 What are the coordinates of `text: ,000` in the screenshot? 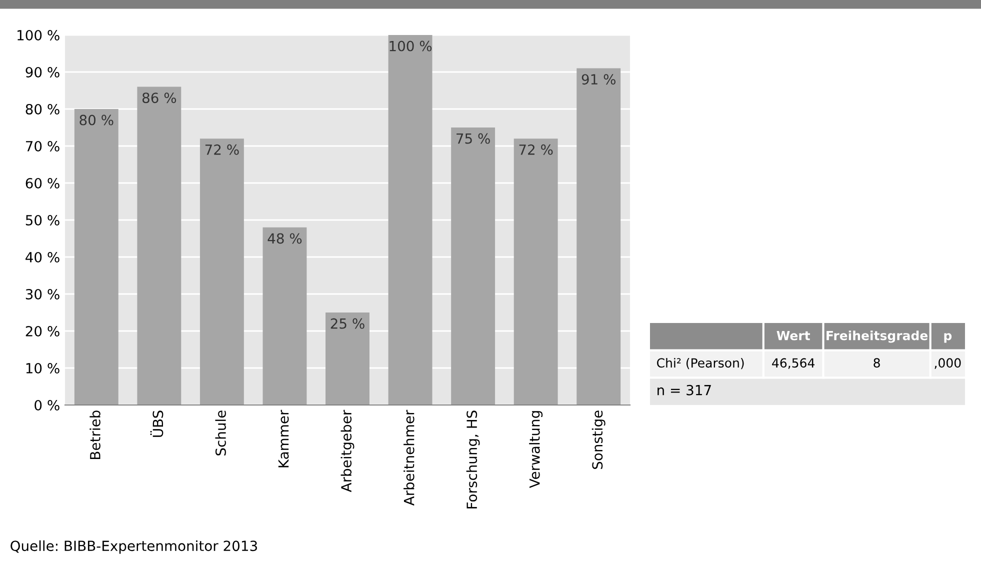 It's located at (947, 363).